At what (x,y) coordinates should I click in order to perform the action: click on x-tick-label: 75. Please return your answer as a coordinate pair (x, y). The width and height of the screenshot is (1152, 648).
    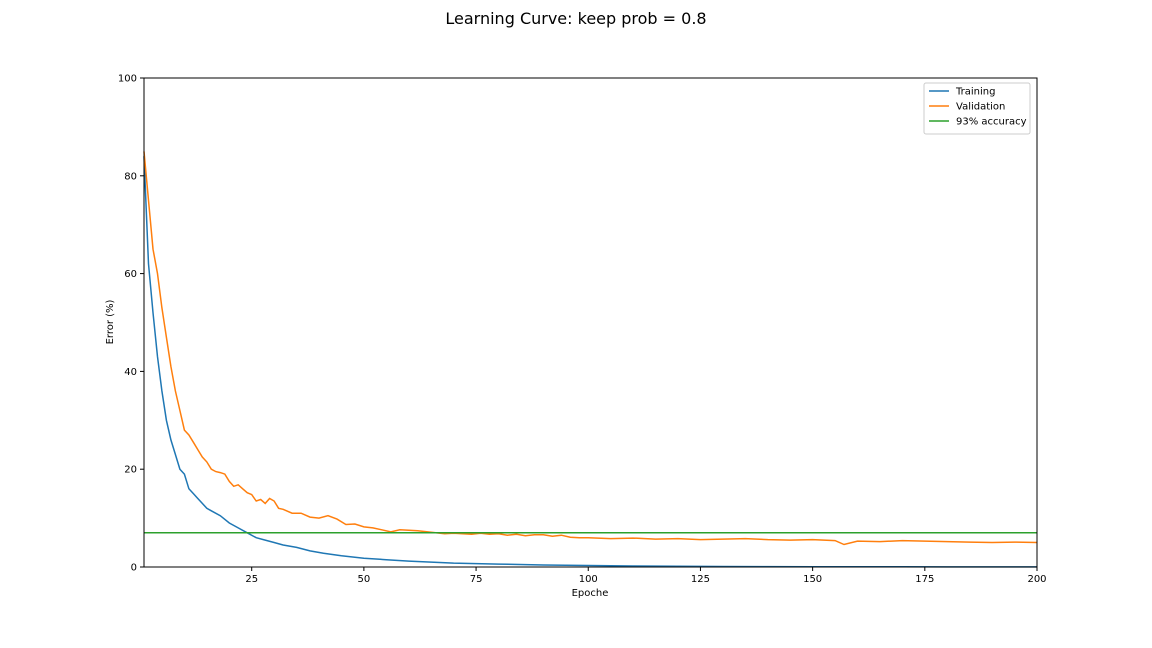
    Looking at the image, I should click on (476, 579).